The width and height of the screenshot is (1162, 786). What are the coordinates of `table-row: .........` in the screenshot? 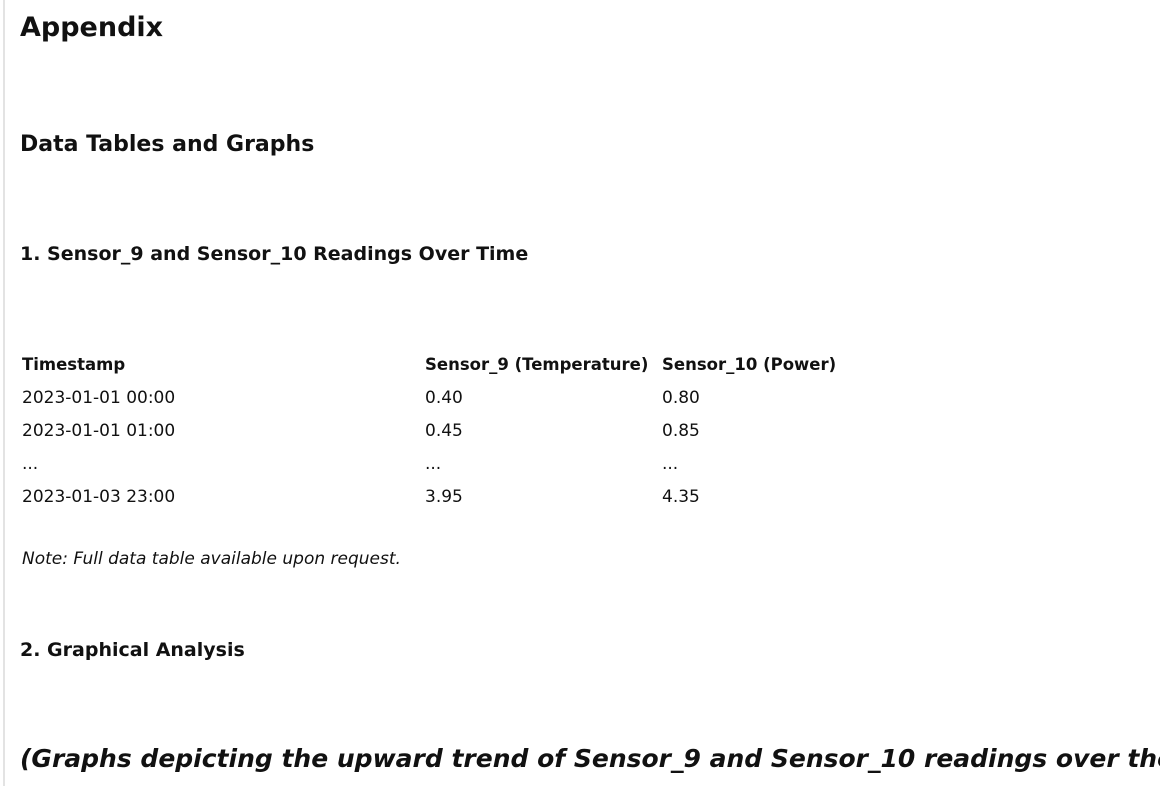 It's located at (429, 463).